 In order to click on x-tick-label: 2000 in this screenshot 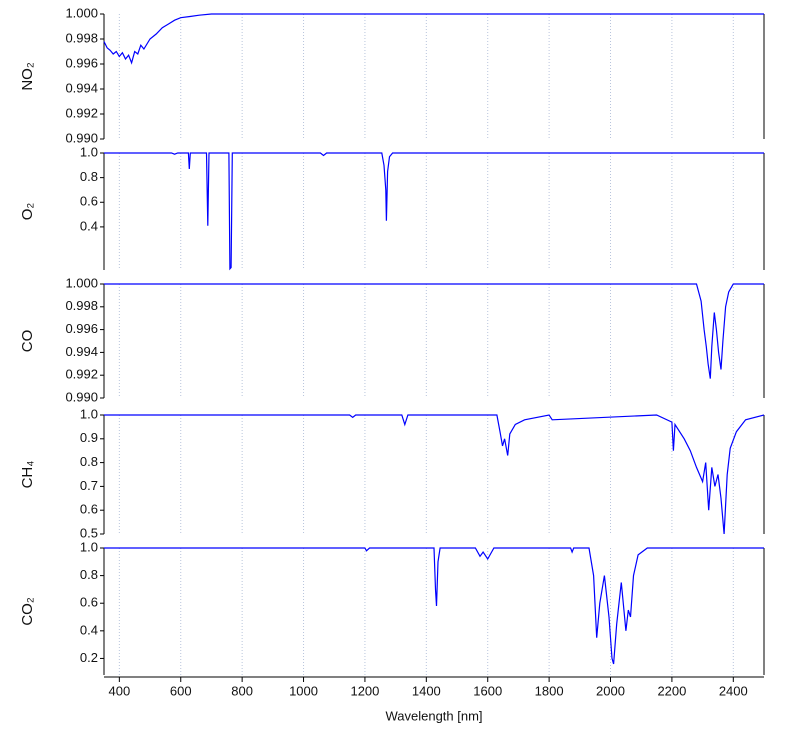, I will do `click(610, 690)`.